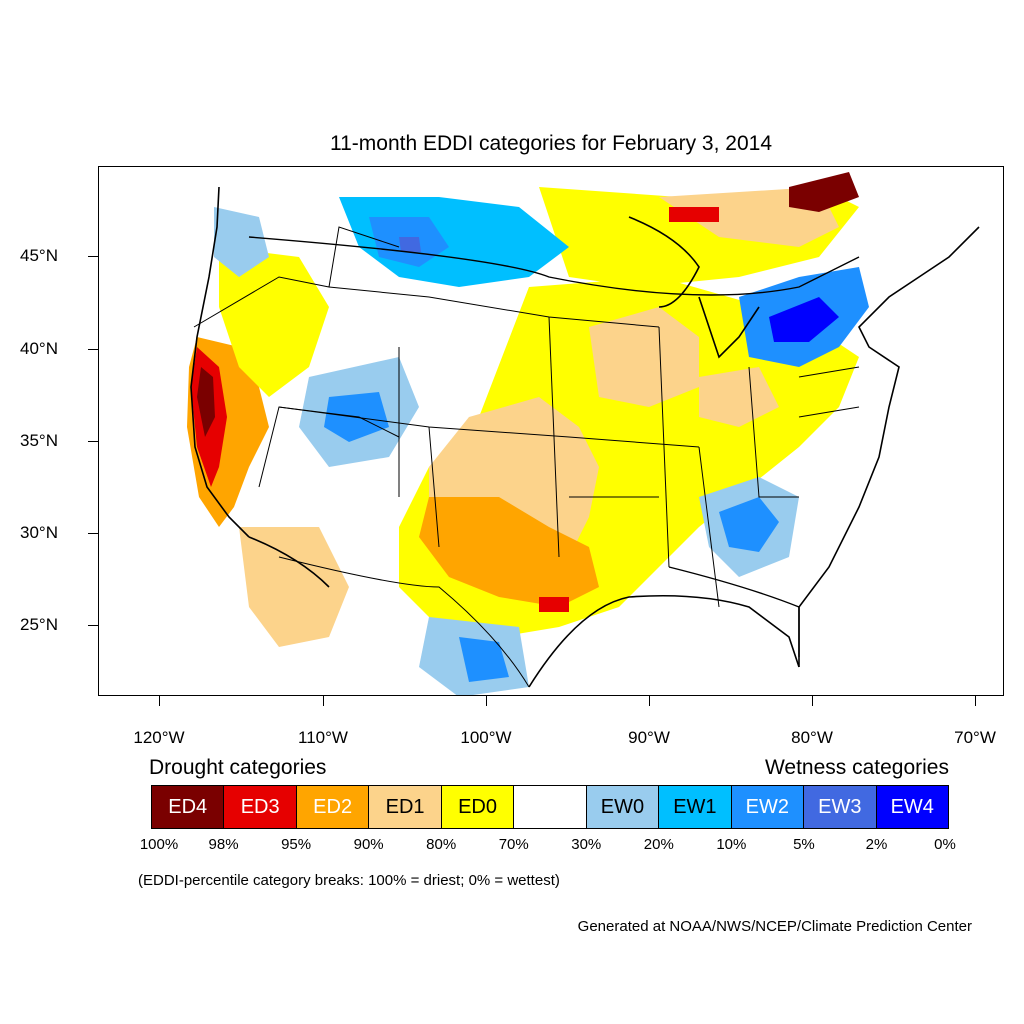 This screenshot has height=1024, width=1024. What do you see at coordinates (159, 844) in the screenshot?
I see `percent-break-label: 100%` at bounding box center [159, 844].